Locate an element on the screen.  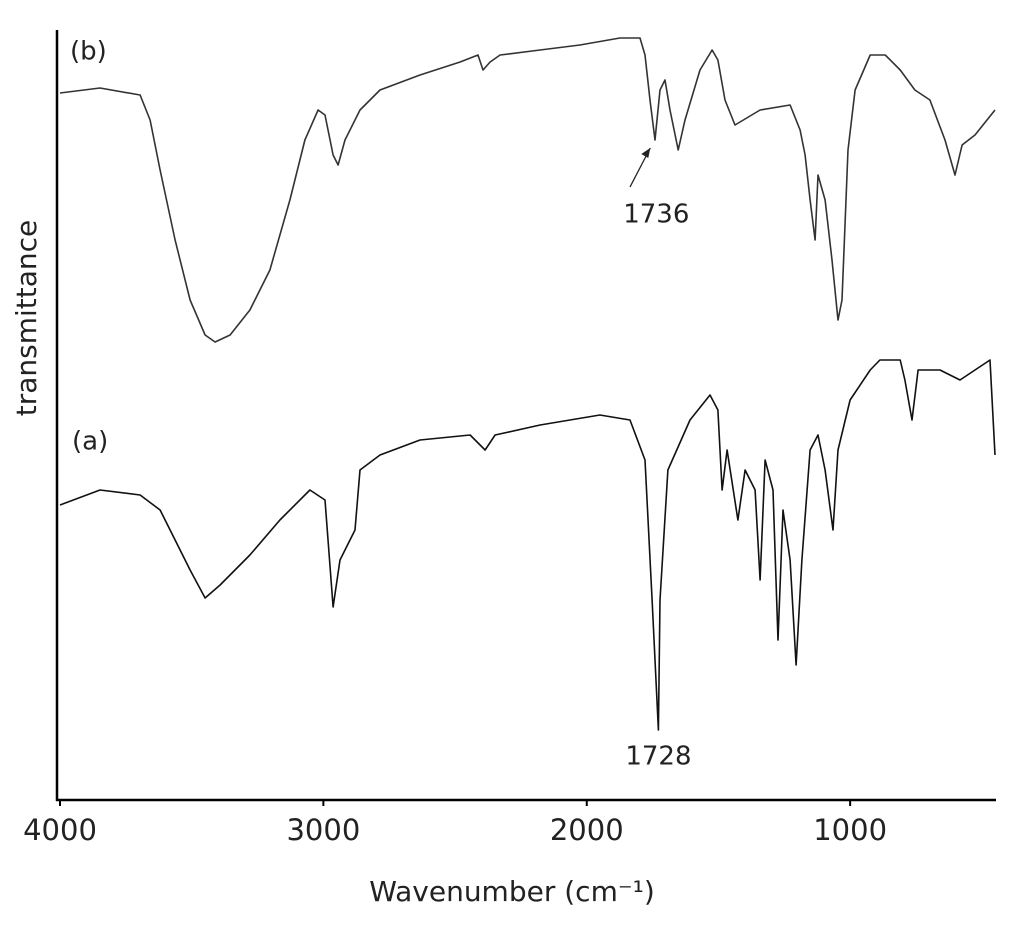
y-axis-title: transmittance is located at coordinates (26, 318).